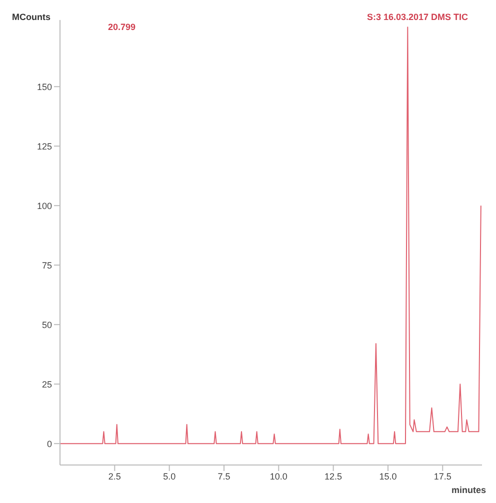 The width and height of the screenshot is (496, 503). What do you see at coordinates (122, 27) in the screenshot?
I see `annotation: 20.799` at bounding box center [122, 27].